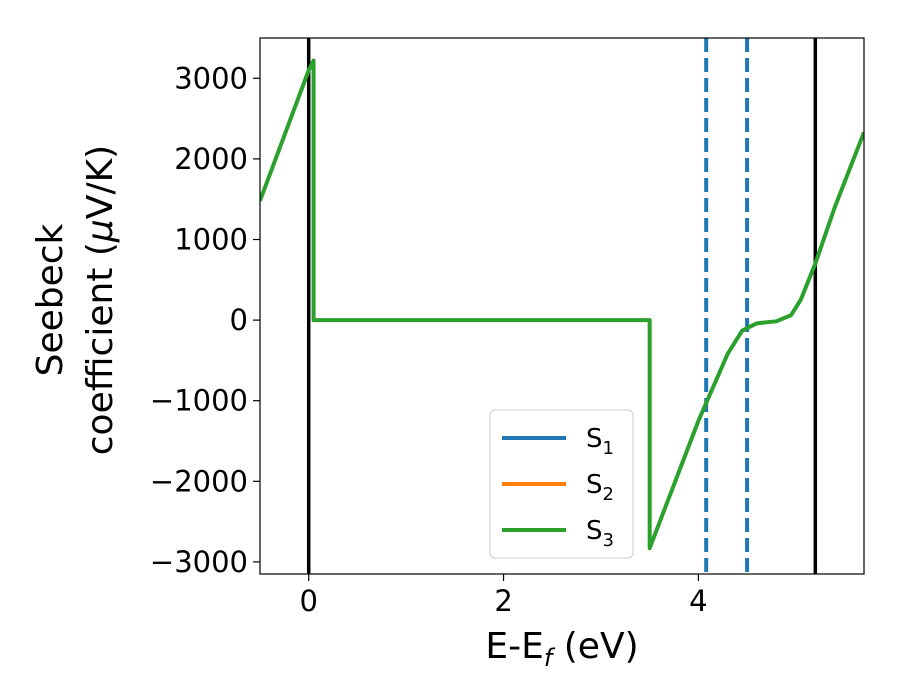 Image resolution: width=900 pixels, height=700 pixels. I want to click on legend-label-1: S1, so click(600, 441).